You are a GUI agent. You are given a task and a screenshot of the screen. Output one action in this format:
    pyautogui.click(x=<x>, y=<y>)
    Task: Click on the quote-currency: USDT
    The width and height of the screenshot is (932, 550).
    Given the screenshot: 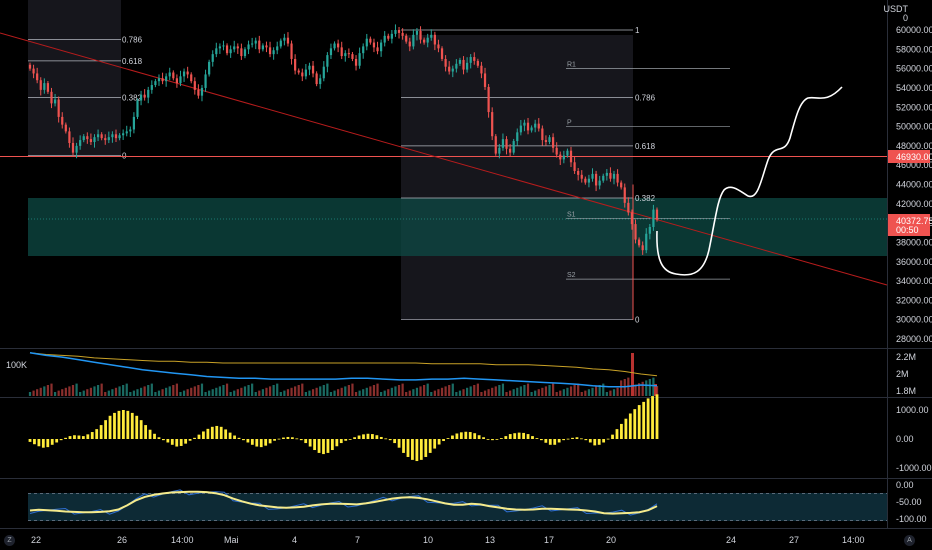 What is the action you would take?
    pyautogui.click(x=896, y=9)
    